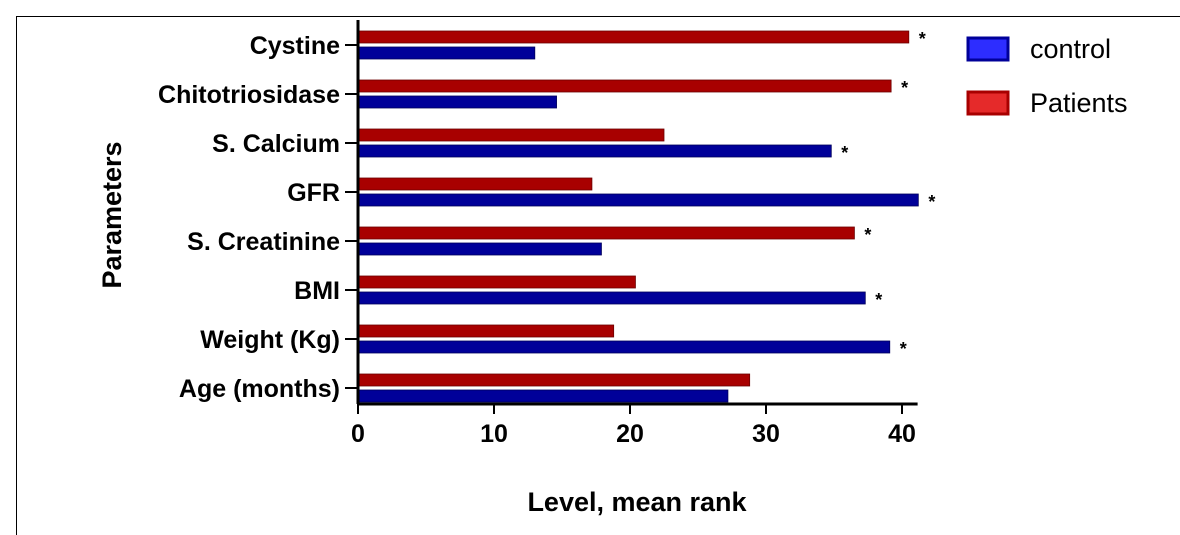 The height and width of the screenshot is (535, 1180). Describe the element at coordinates (931, 202) in the screenshot. I see `significance-star-gfr: *` at that location.